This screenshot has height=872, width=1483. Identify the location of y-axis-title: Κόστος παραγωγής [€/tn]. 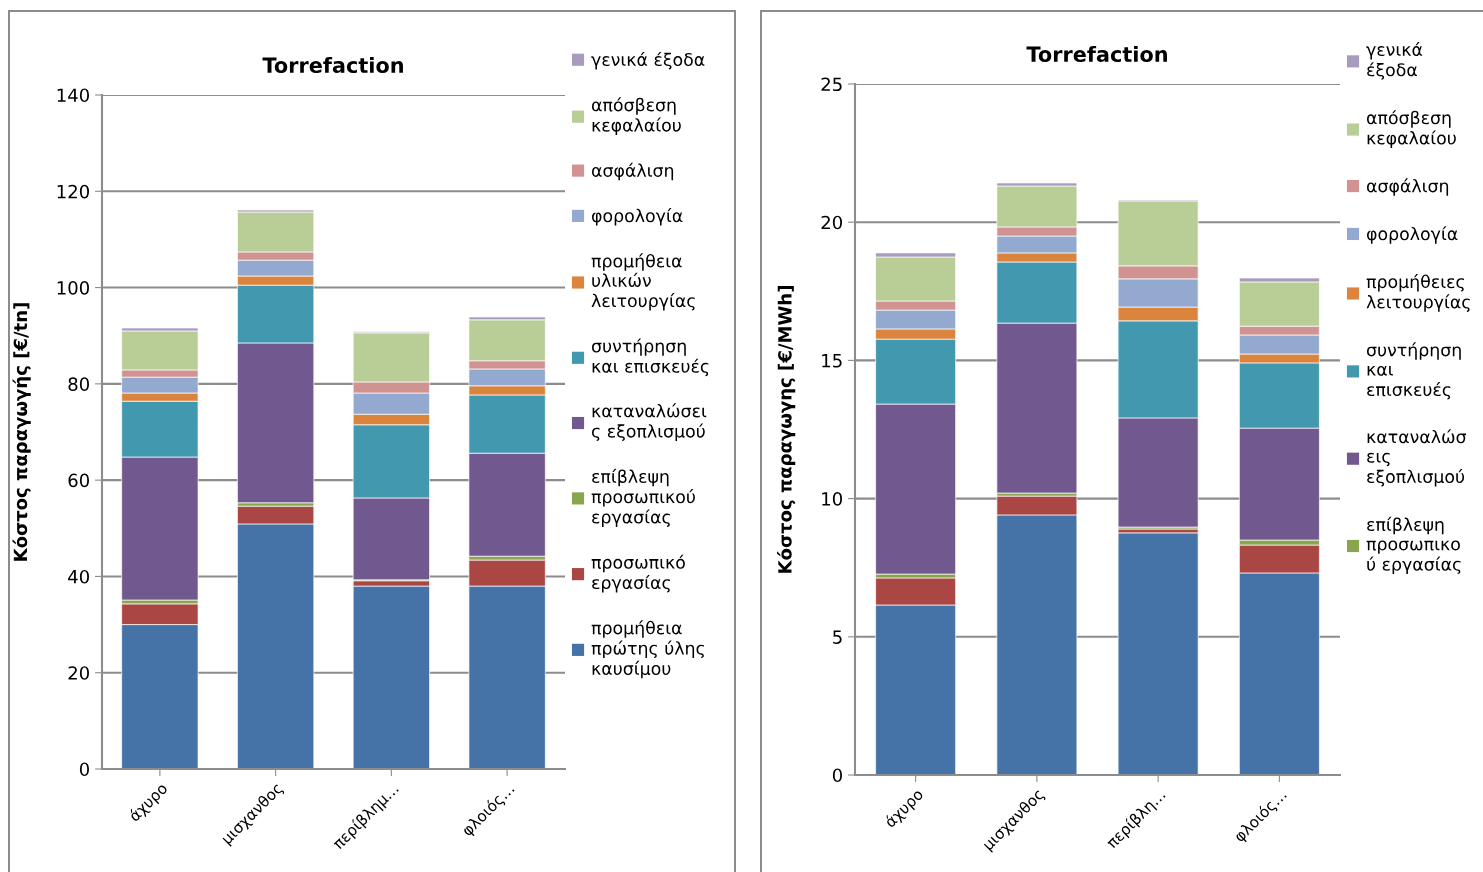
(21, 432).